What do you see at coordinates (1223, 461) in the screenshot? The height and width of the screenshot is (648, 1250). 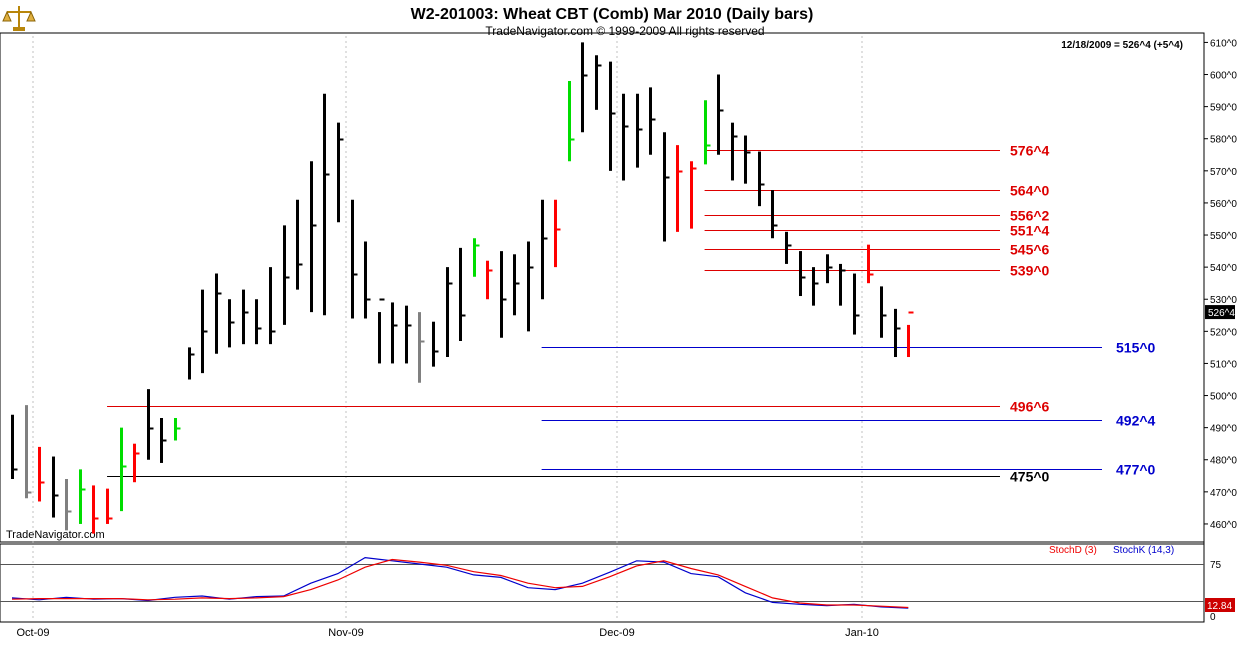 I see `price-tick-label: 480^0` at bounding box center [1223, 461].